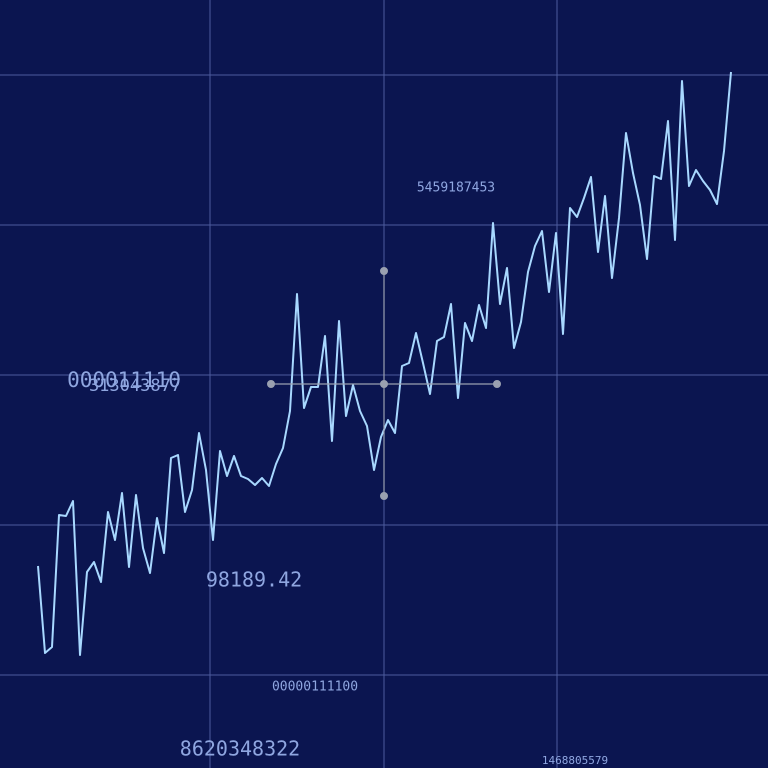 The image size is (768, 768). I want to click on annotation: 8620348322, so click(240, 749).